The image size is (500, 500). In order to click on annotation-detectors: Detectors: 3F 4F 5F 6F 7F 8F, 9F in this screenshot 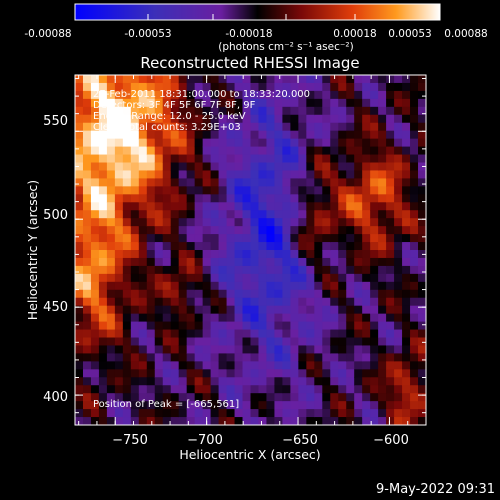, I will do `click(174, 105)`.